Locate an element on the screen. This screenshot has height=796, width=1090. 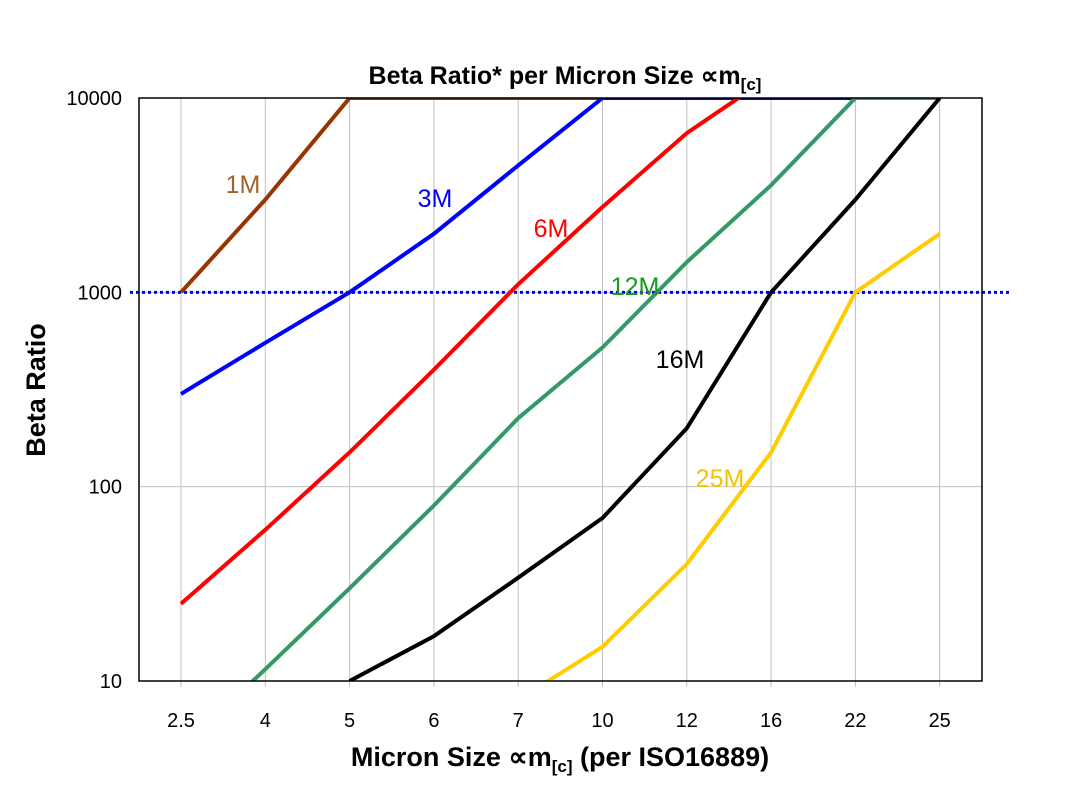
y-tick-label: 10 is located at coordinates (111, 682).